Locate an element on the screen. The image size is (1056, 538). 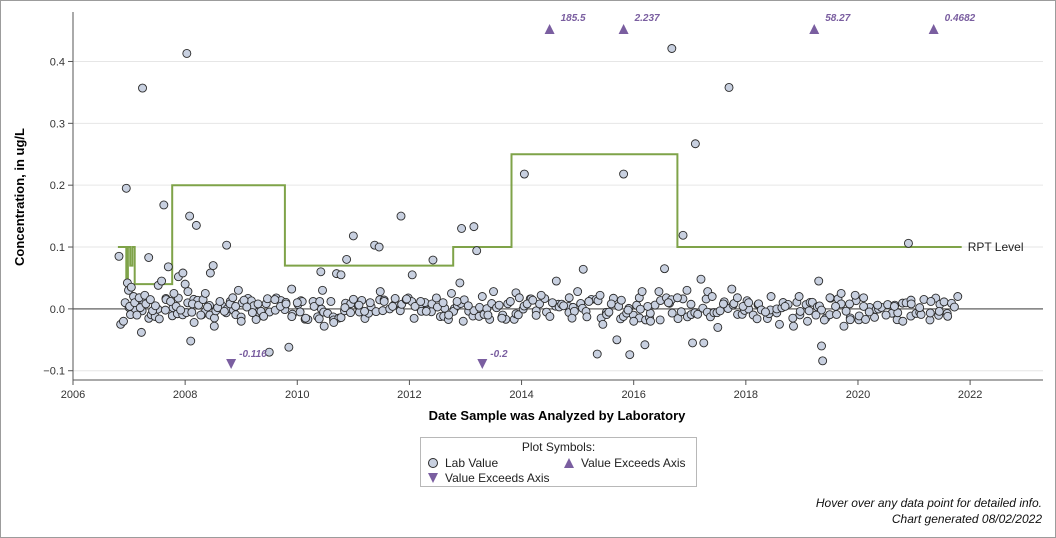
triangle-up-icon is located at coordinates (569, 463).